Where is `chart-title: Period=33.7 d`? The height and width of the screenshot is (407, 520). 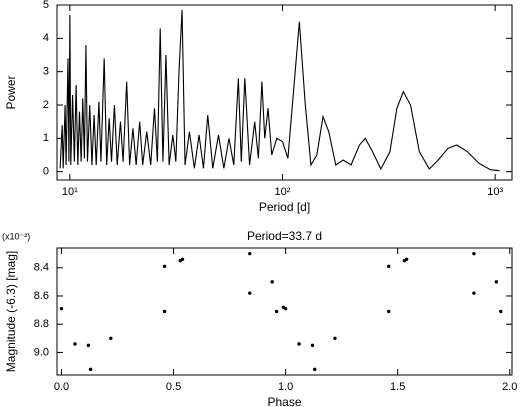 chart-title: Period=33.7 d is located at coordinates (284, 236).